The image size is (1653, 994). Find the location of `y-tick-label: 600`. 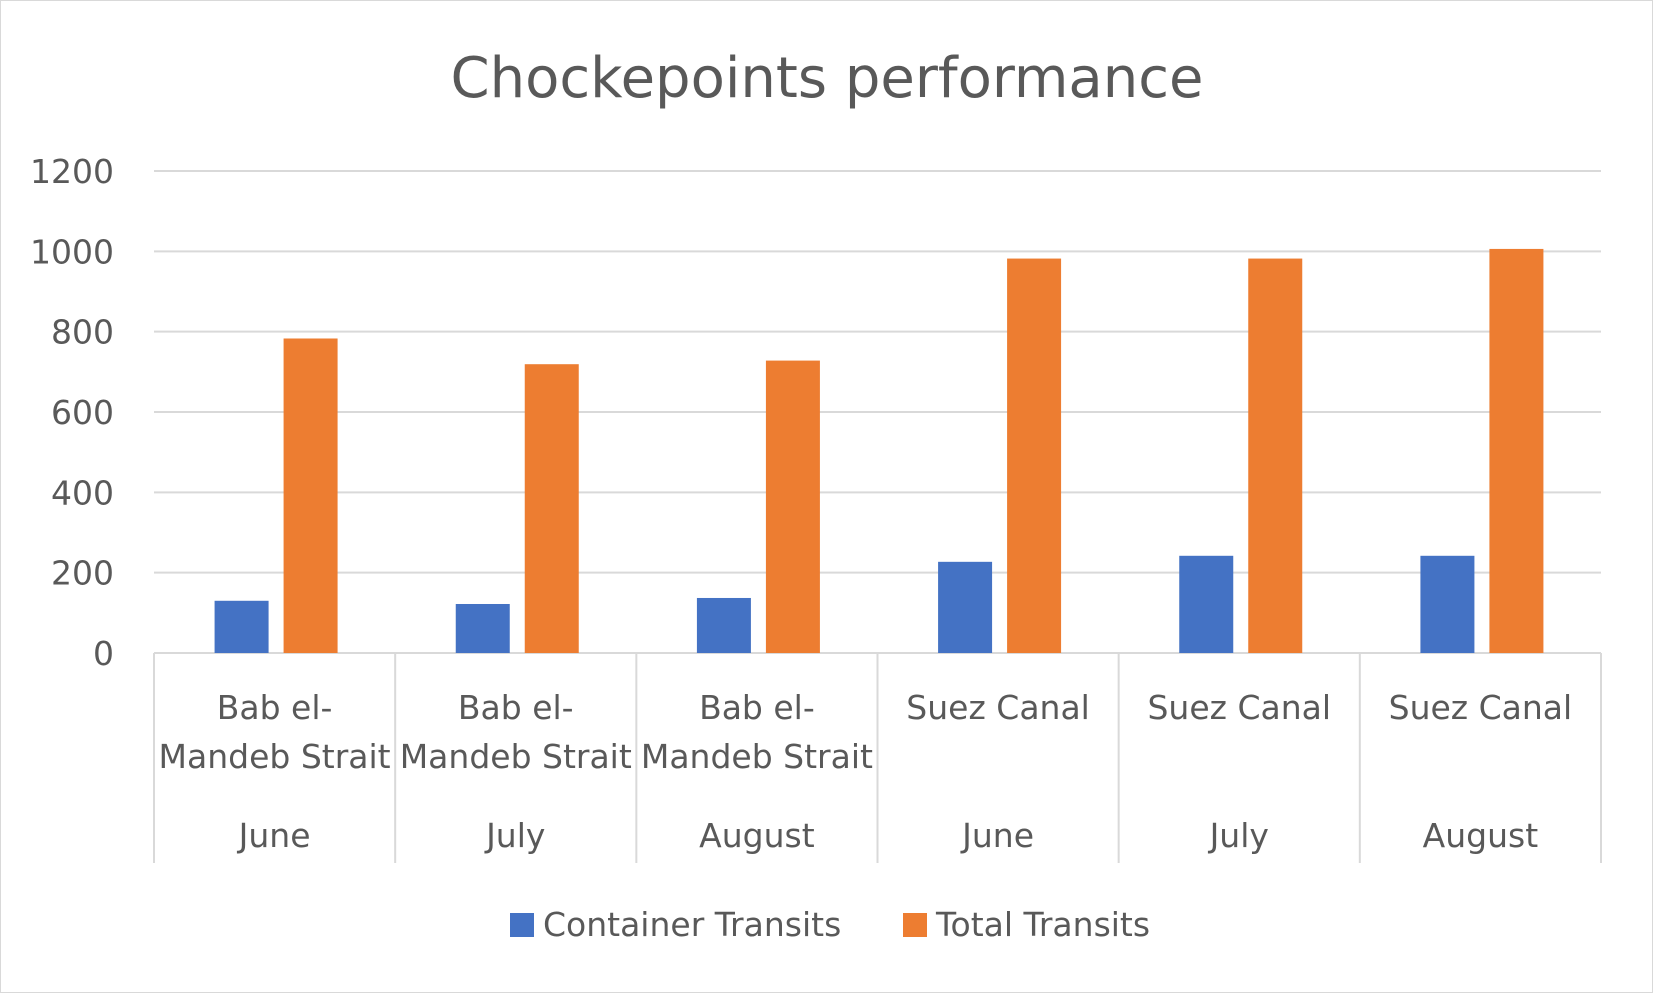

y-tick-label: 600 is located at coordinates (82, 412).